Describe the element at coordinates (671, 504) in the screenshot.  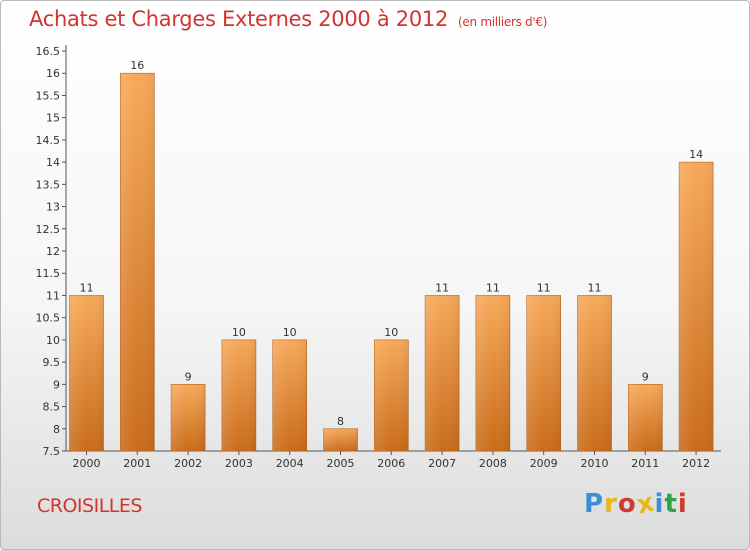
I see `logo-letter: t` at that location.